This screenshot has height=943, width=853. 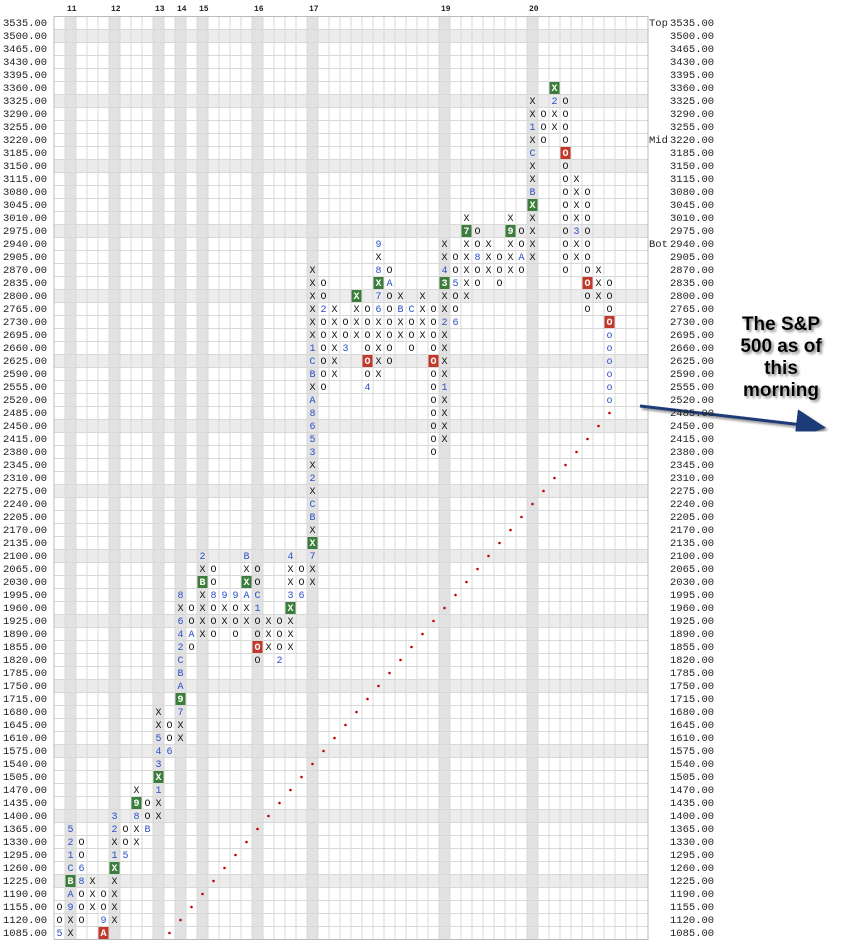 I want to click on y-tick-label: 1750.00, so click(x=25, y=687).